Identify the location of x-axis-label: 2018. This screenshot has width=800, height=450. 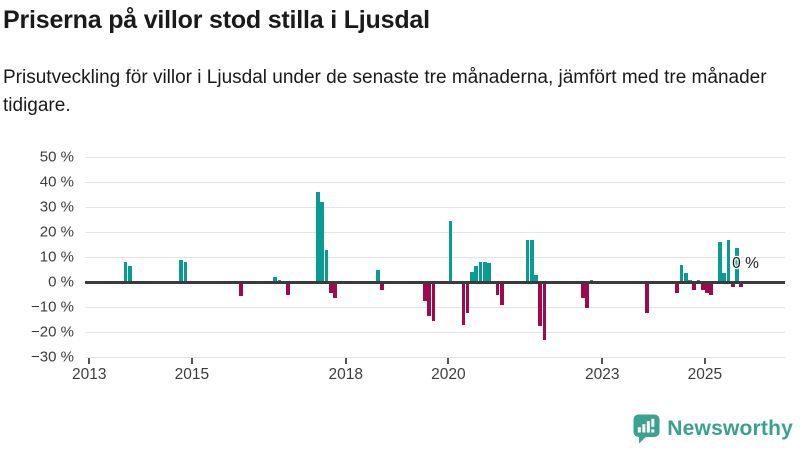
(346, 374).